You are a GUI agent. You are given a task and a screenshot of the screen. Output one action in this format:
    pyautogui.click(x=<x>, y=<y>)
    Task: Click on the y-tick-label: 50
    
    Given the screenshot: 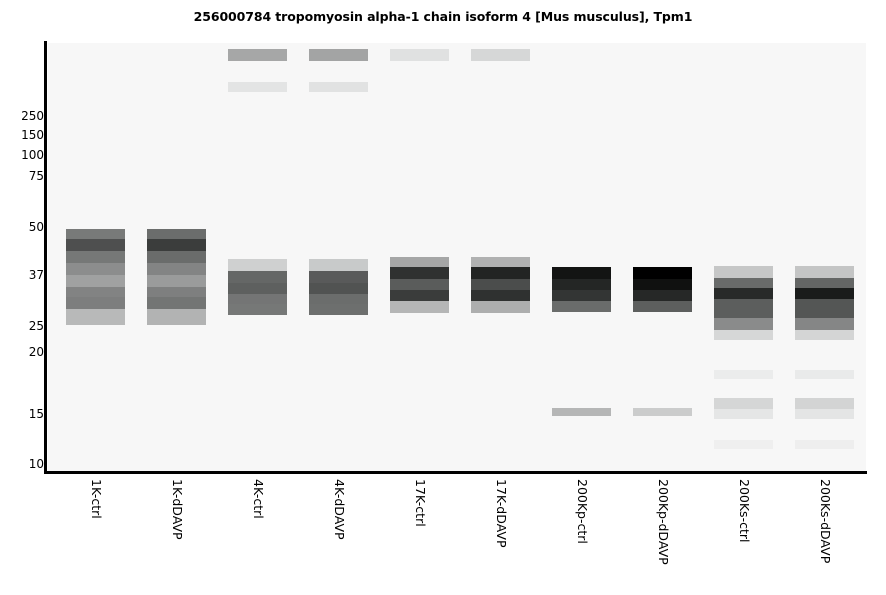 What is the action you would take?
    pyautogui.click(x=36, y=227)
    